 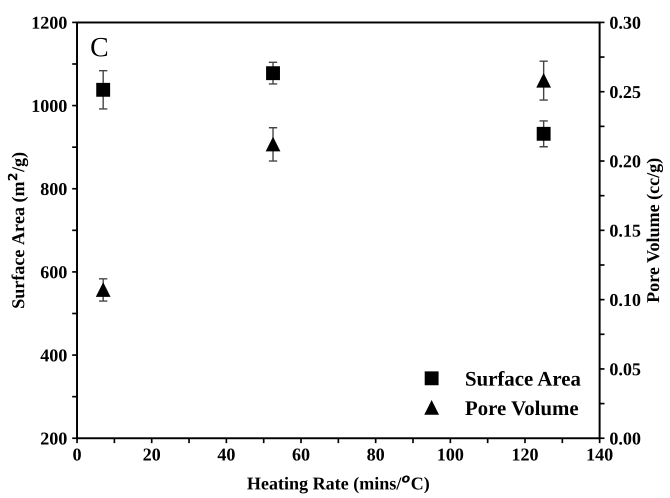 What do you see at coordinates (625, 22) in the screenshot?
I see `y2-tick-label: 0.30` at bounding box center [625, 22].